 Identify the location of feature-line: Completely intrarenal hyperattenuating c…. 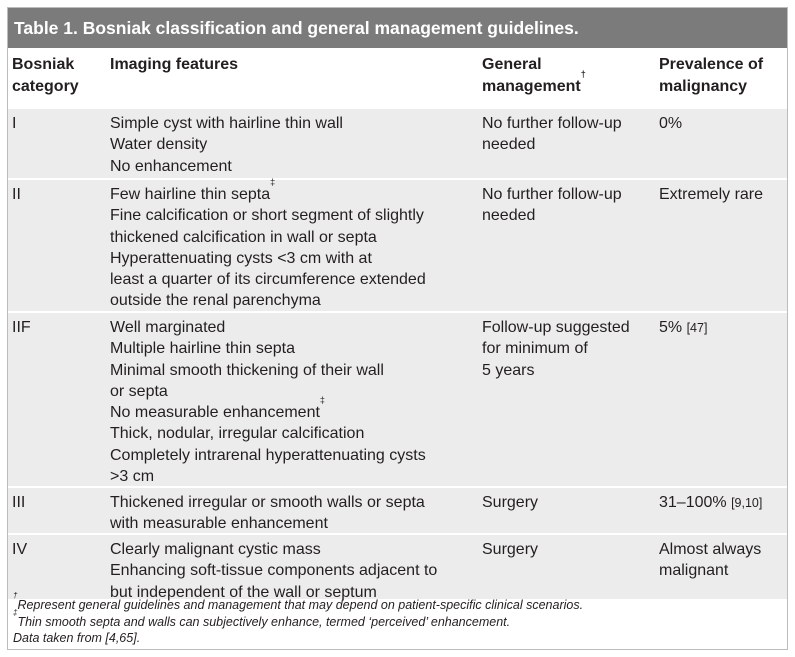
(268, 455).